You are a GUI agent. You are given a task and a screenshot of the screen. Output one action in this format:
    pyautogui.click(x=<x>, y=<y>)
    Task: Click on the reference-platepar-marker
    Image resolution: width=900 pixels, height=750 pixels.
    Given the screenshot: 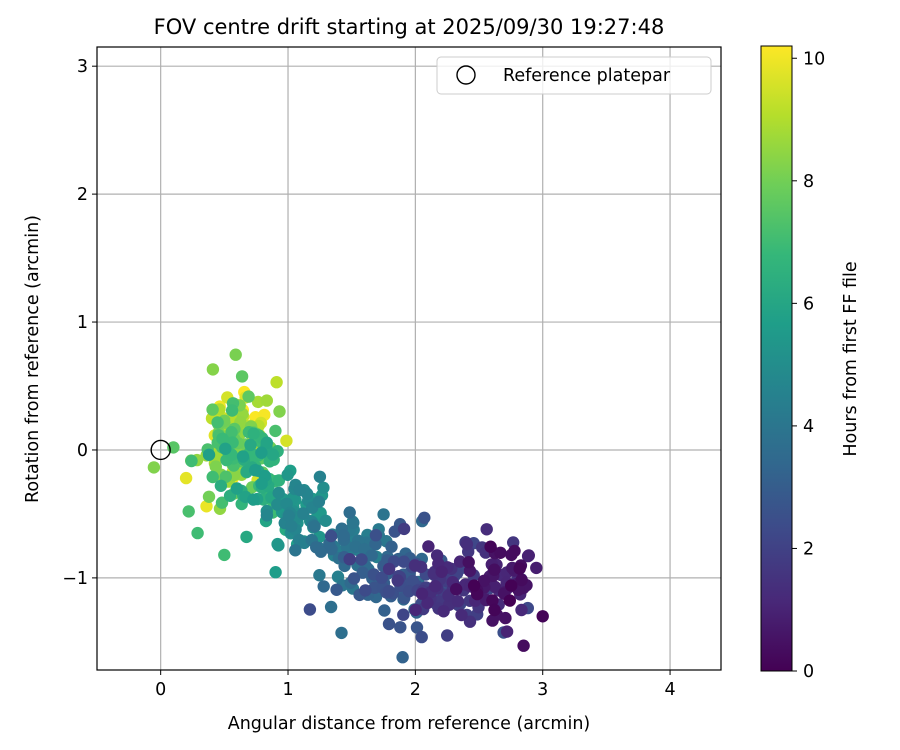 What is the action you would take?
    pyautogui.click(x=160, y=450)
    